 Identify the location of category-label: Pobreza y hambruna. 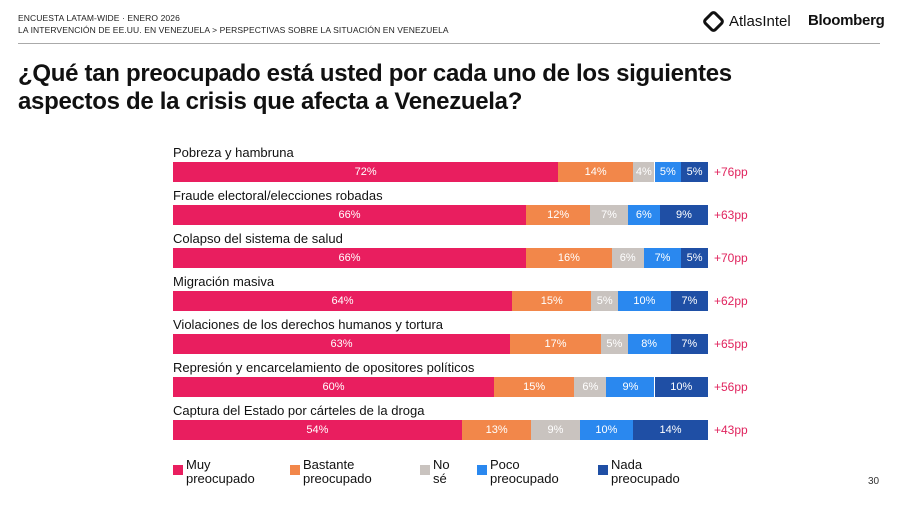
(233, 152).